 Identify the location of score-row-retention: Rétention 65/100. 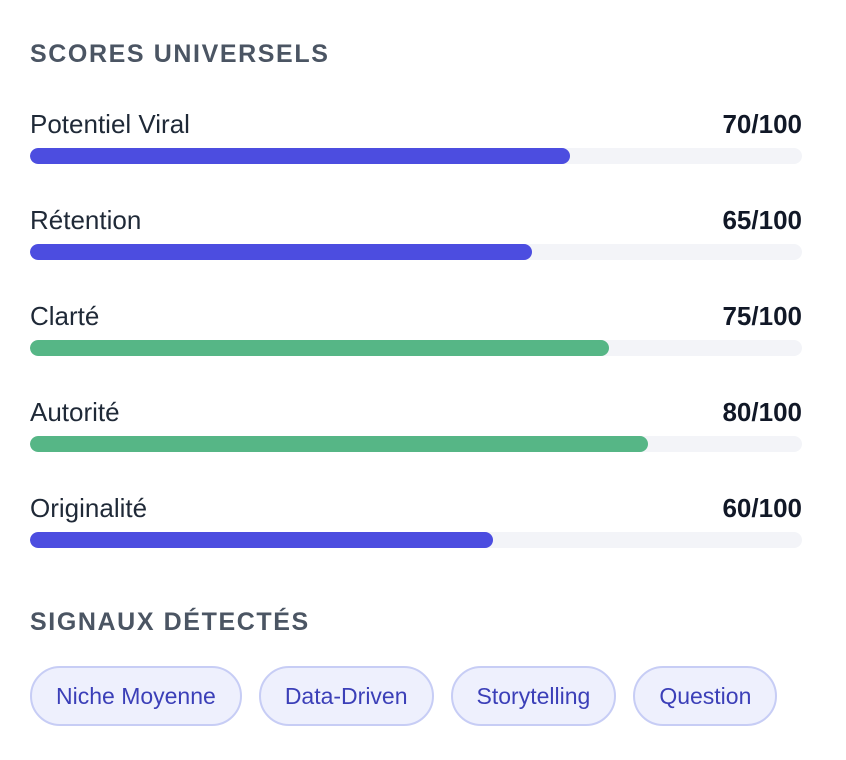
(416, 234).